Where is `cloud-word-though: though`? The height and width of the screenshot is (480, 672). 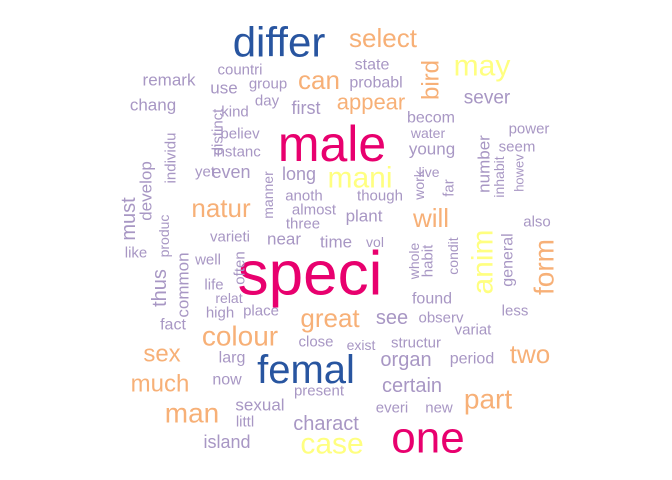
cloud-word-though: though is located at coordinates (380, 196).